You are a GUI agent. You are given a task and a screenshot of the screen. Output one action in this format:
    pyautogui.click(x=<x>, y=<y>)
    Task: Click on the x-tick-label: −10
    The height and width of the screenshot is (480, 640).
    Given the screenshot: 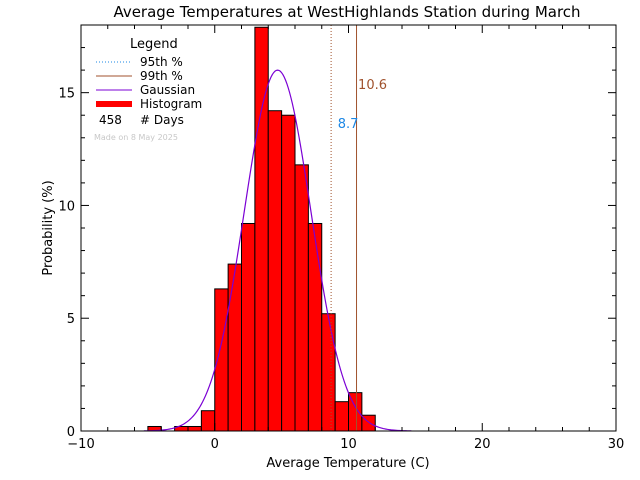 What is the action you would take?
    pyautogui.click(x=80, y=444)
    